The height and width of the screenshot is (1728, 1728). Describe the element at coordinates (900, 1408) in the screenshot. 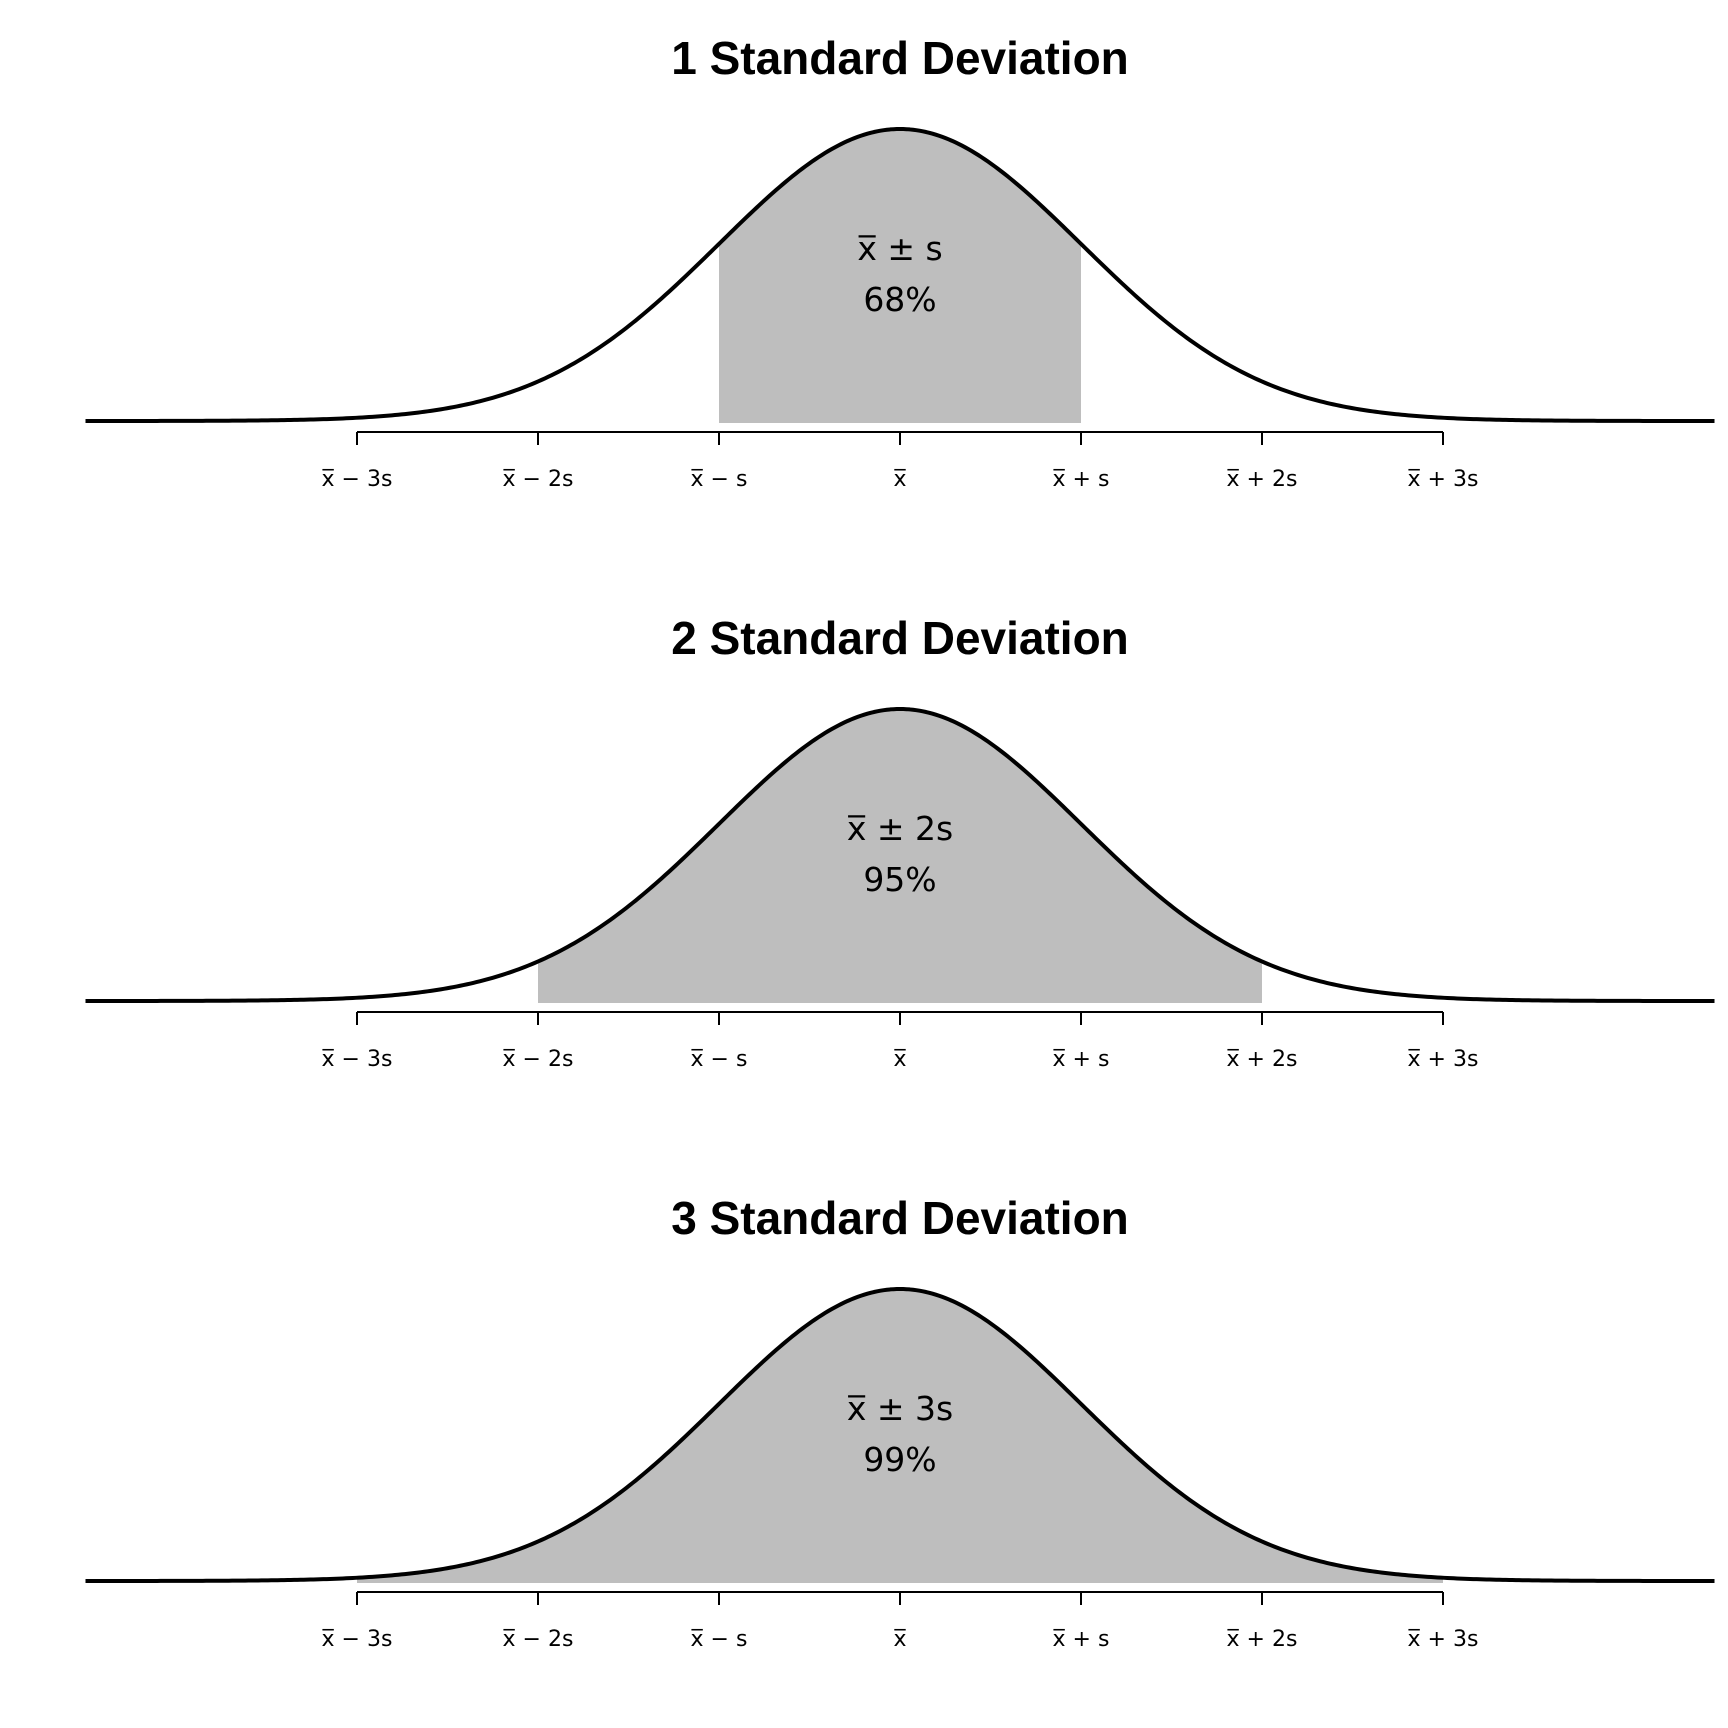

I see `range-annotation: x̅ ± 3s` at that location.